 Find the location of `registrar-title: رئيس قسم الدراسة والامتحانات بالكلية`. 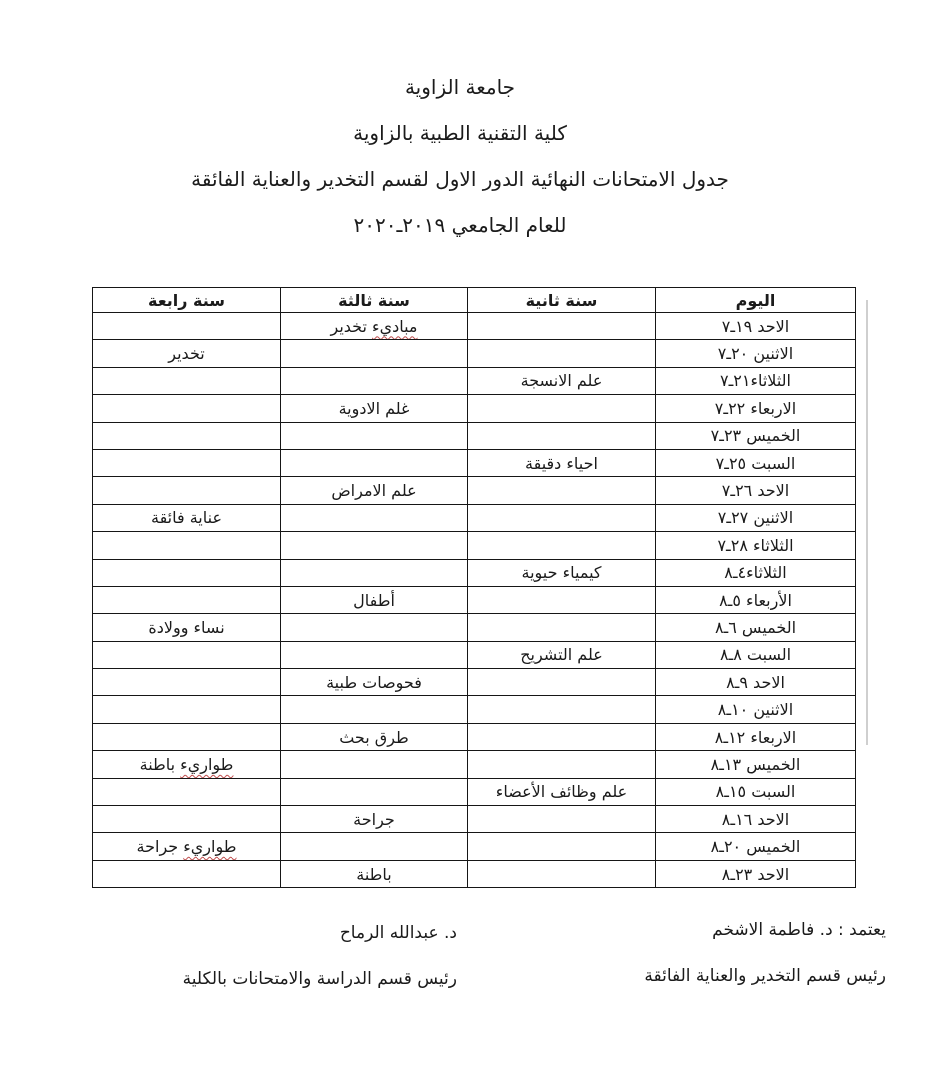

registrar-title: رئيس قسم الدراسة والامتحانات بالكلية is located at coordinates (319, 979).